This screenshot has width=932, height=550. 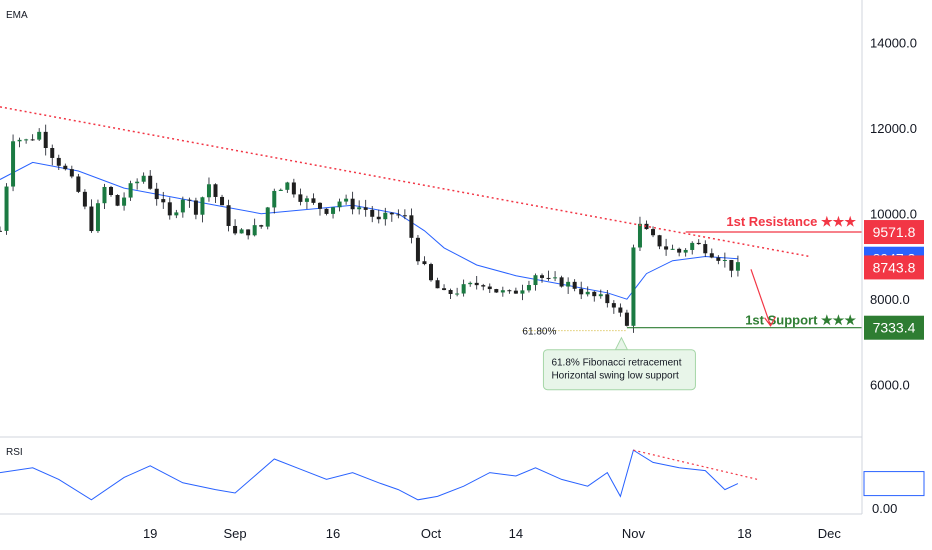 I want to click on time-tick-label: Sep, so click(x=235, y=533).